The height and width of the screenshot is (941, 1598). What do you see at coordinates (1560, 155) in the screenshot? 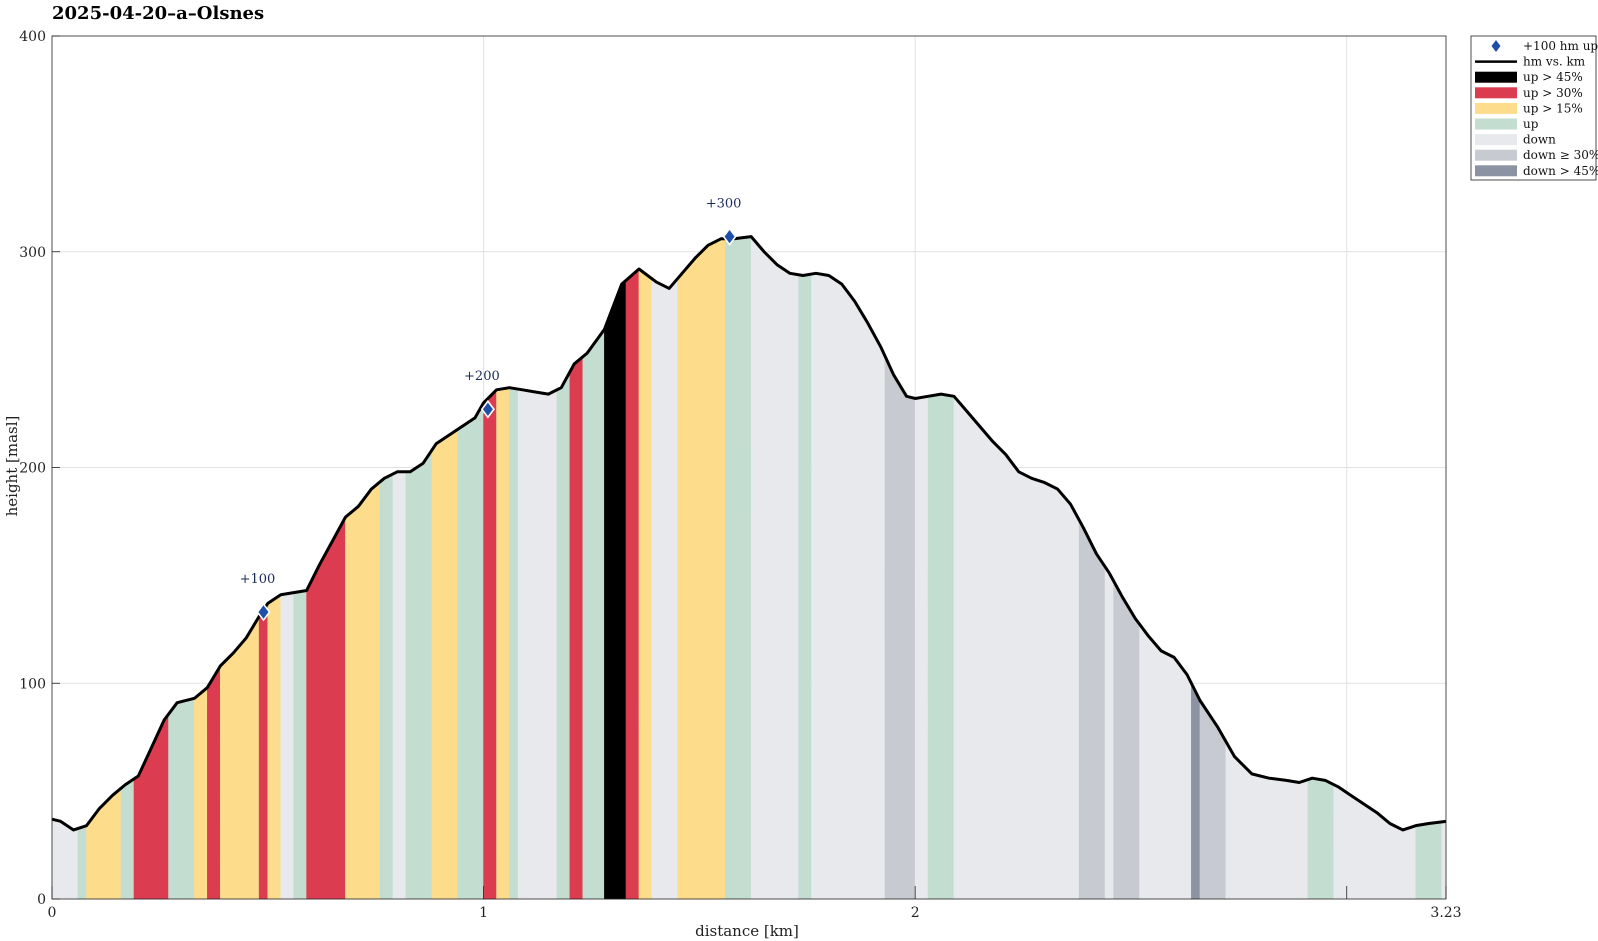
I see `legend-label: down ≥ 30%` at bounding box center [1560, 155].